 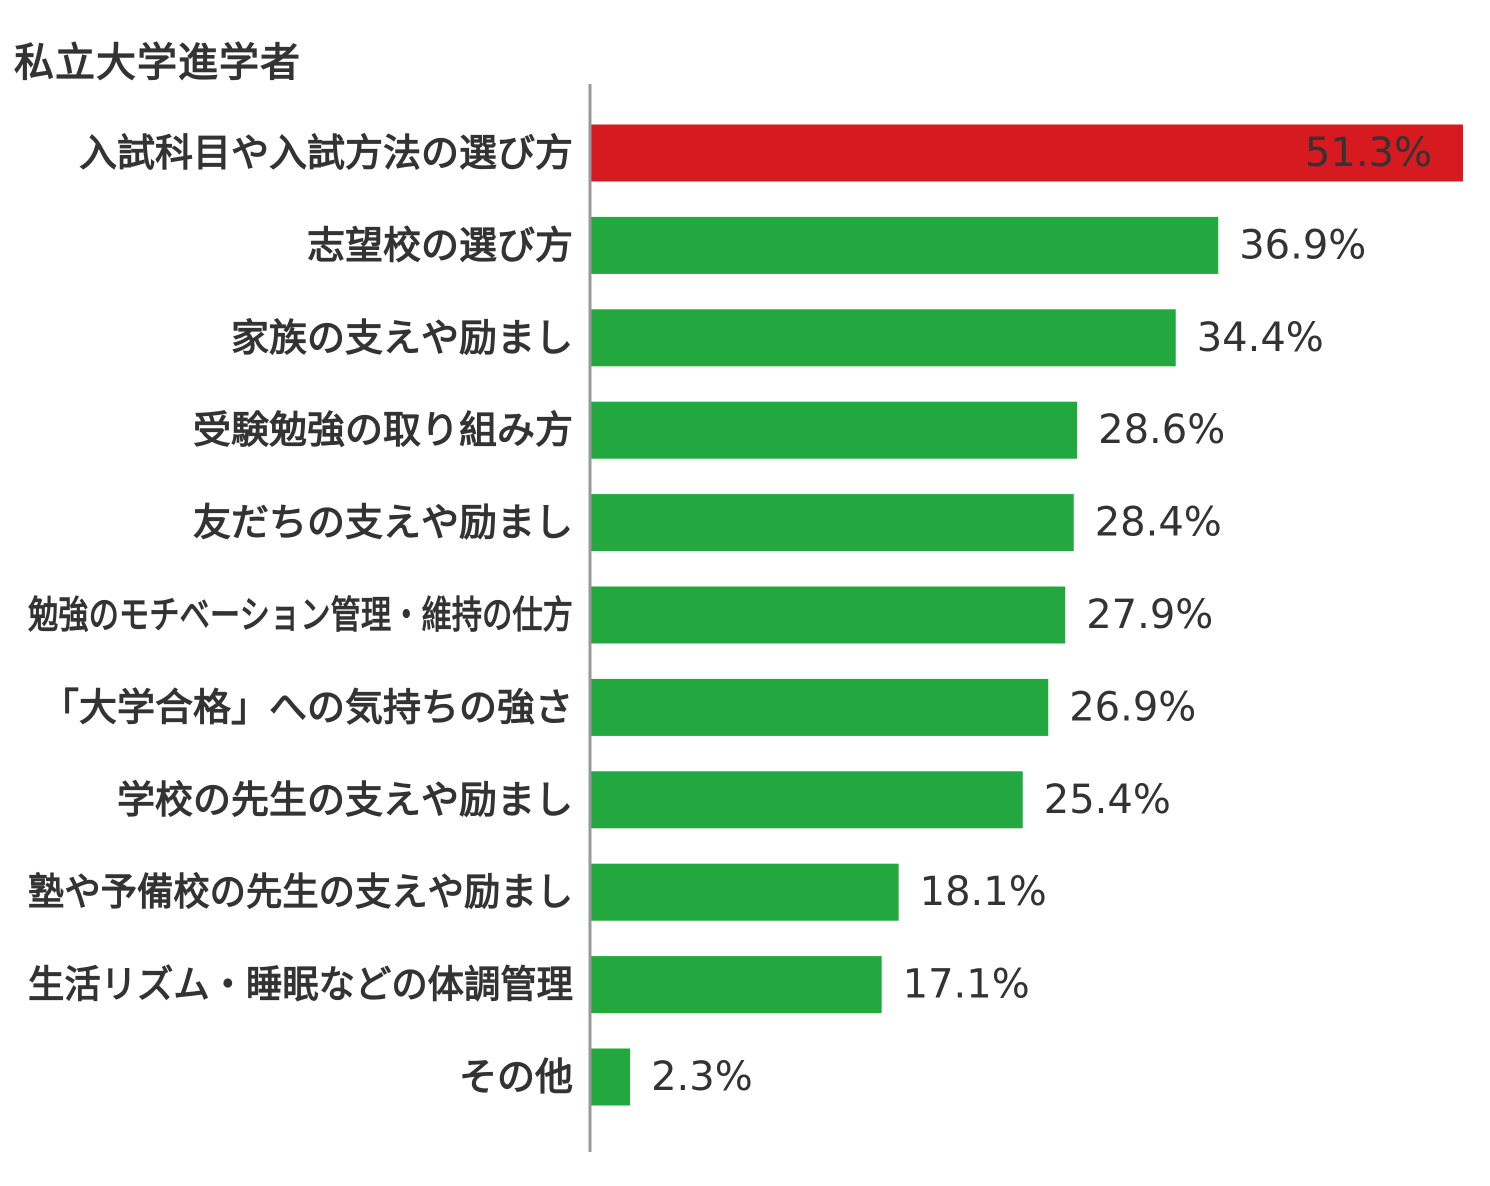 I want to click on value-label-3: 28.6%, so click(x=1161, y=430).